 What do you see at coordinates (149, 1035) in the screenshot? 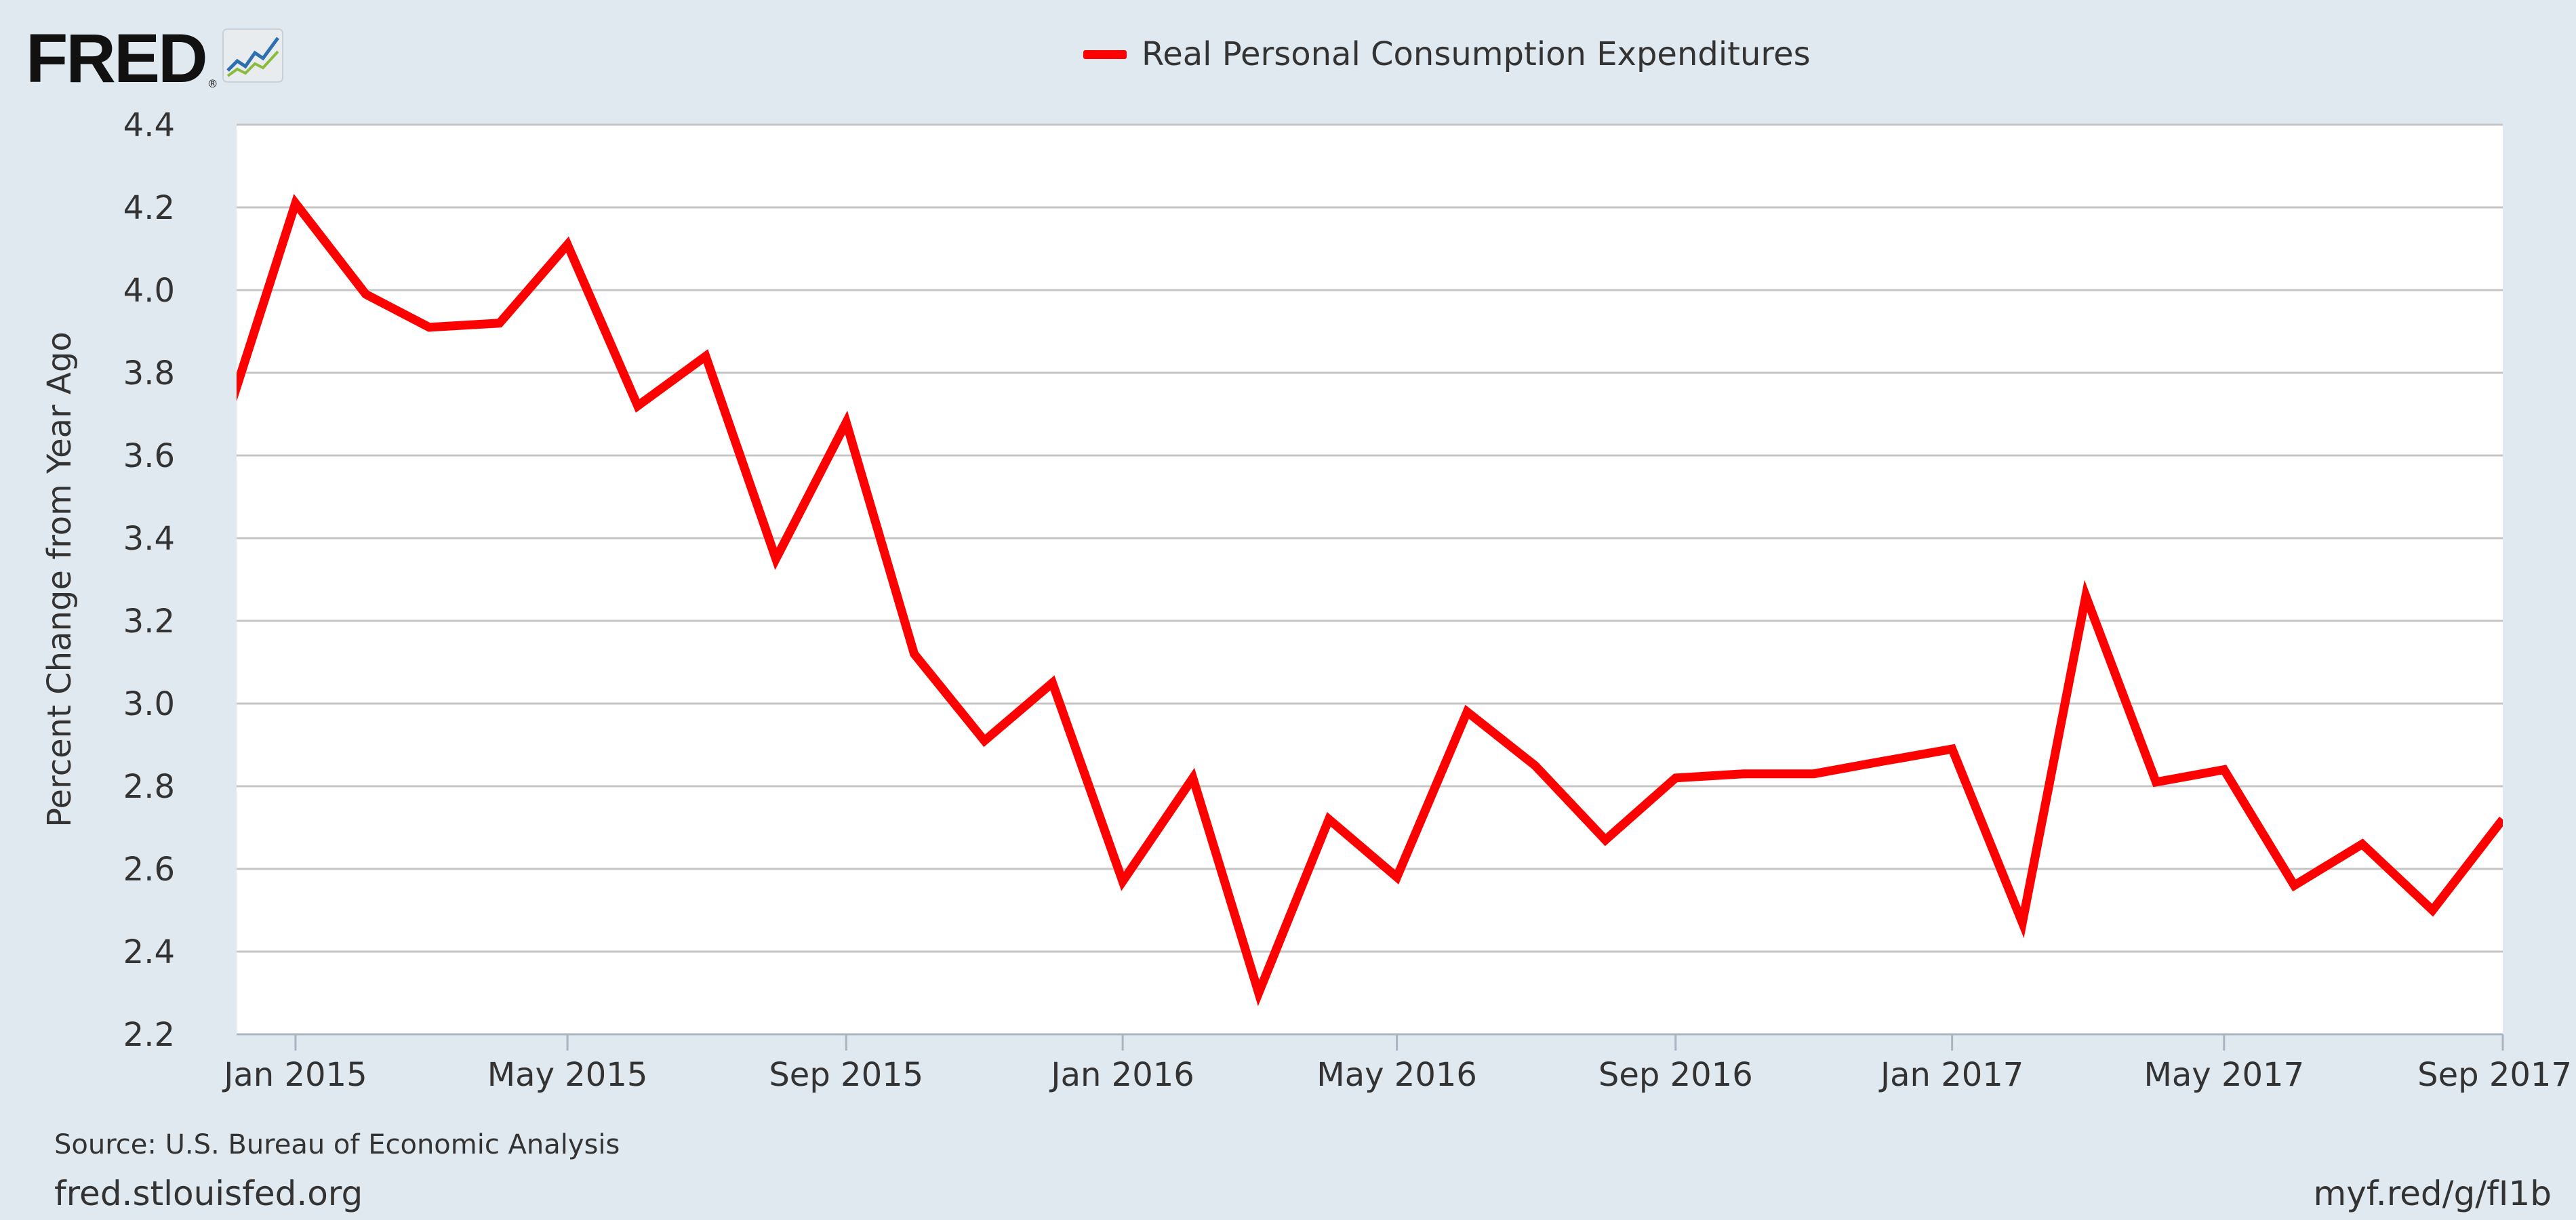
I see `y-tick-label: 2.2` at bounding box center [149, 1035].